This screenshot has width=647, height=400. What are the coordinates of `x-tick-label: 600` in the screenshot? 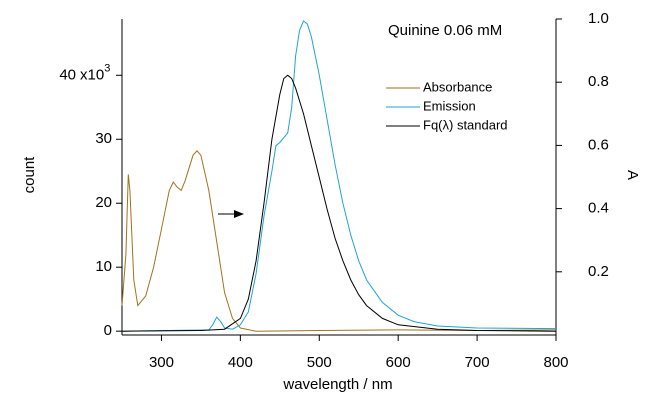 It's located at (398, 362).